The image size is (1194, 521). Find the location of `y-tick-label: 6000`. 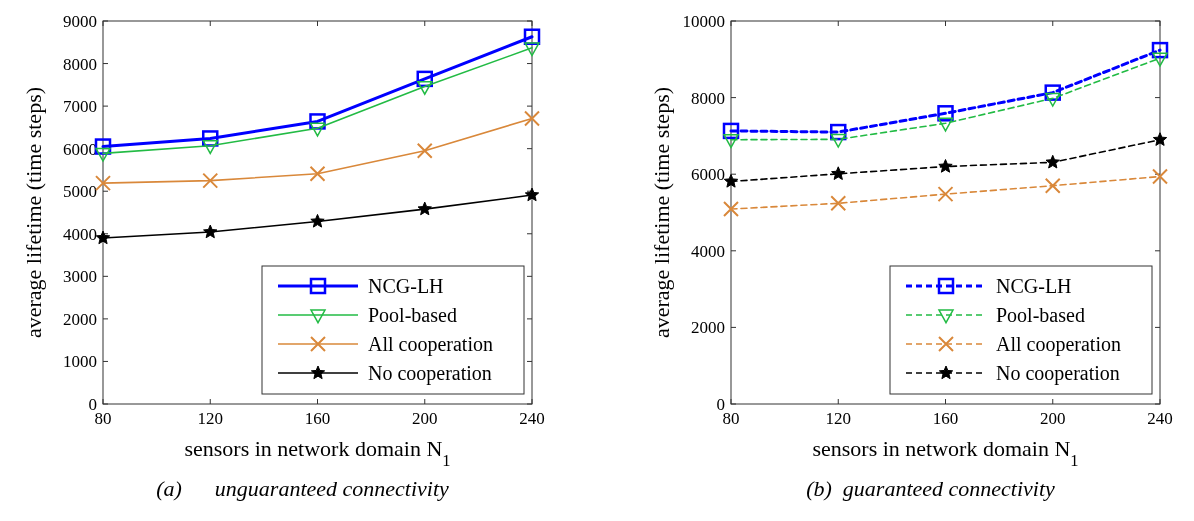

y-tick-label: 6000 is located at coordinates (708, 175).